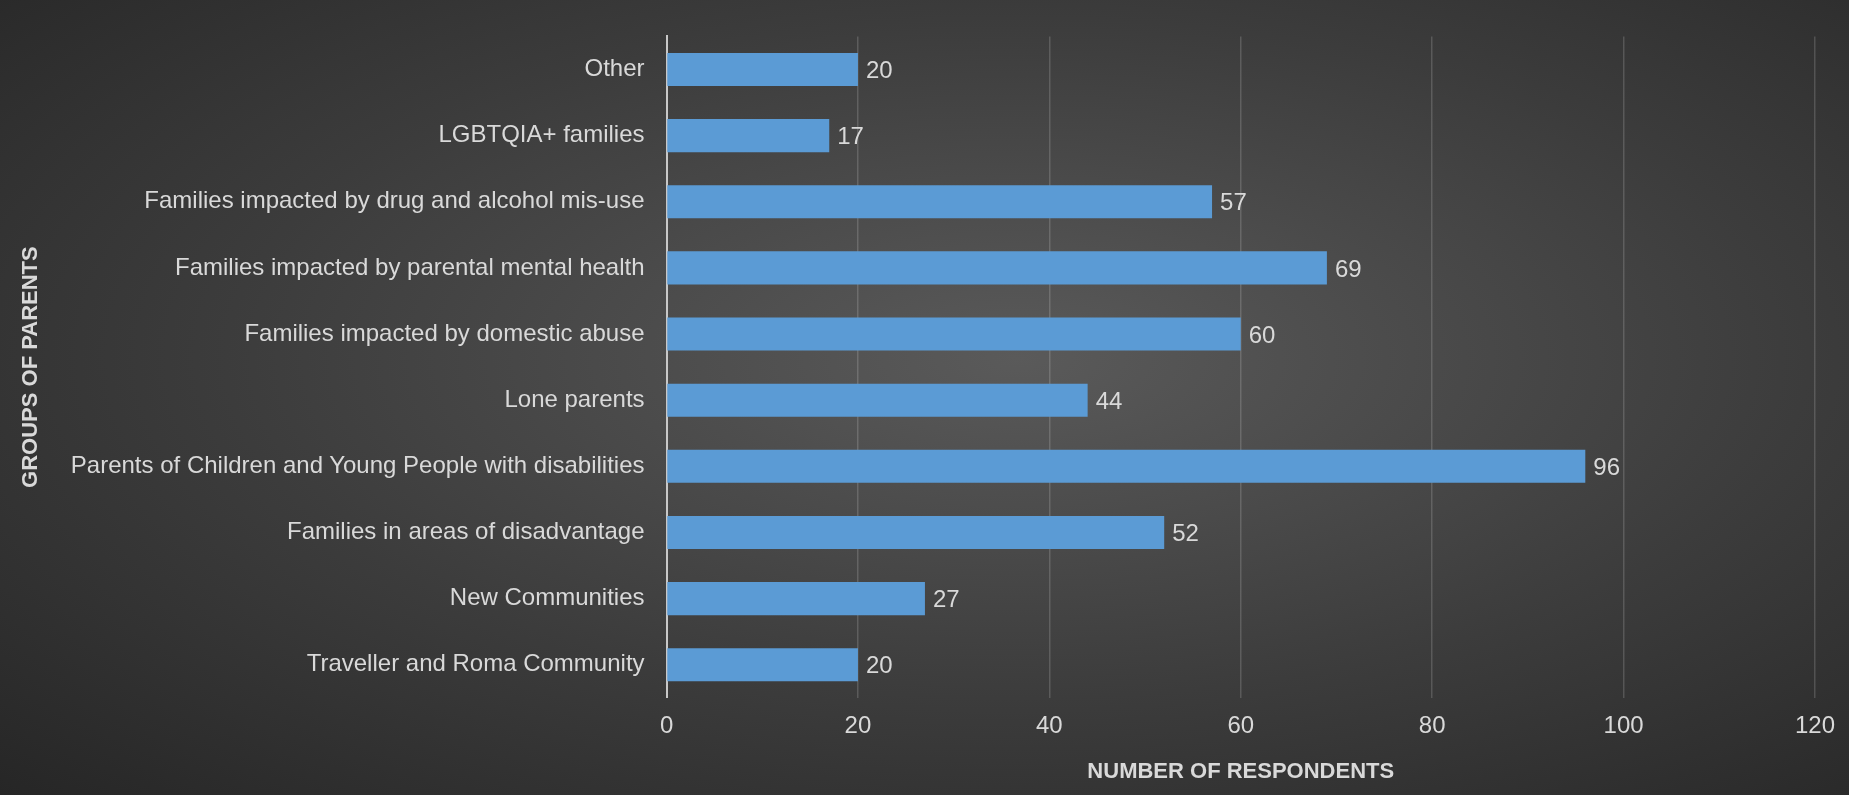 The width and height of the screenshot is (1849, 795). What do you see at coordinates (1233, 202) in the screenshot?
I see `data-label: 57` at bounding box center [1233, 202].